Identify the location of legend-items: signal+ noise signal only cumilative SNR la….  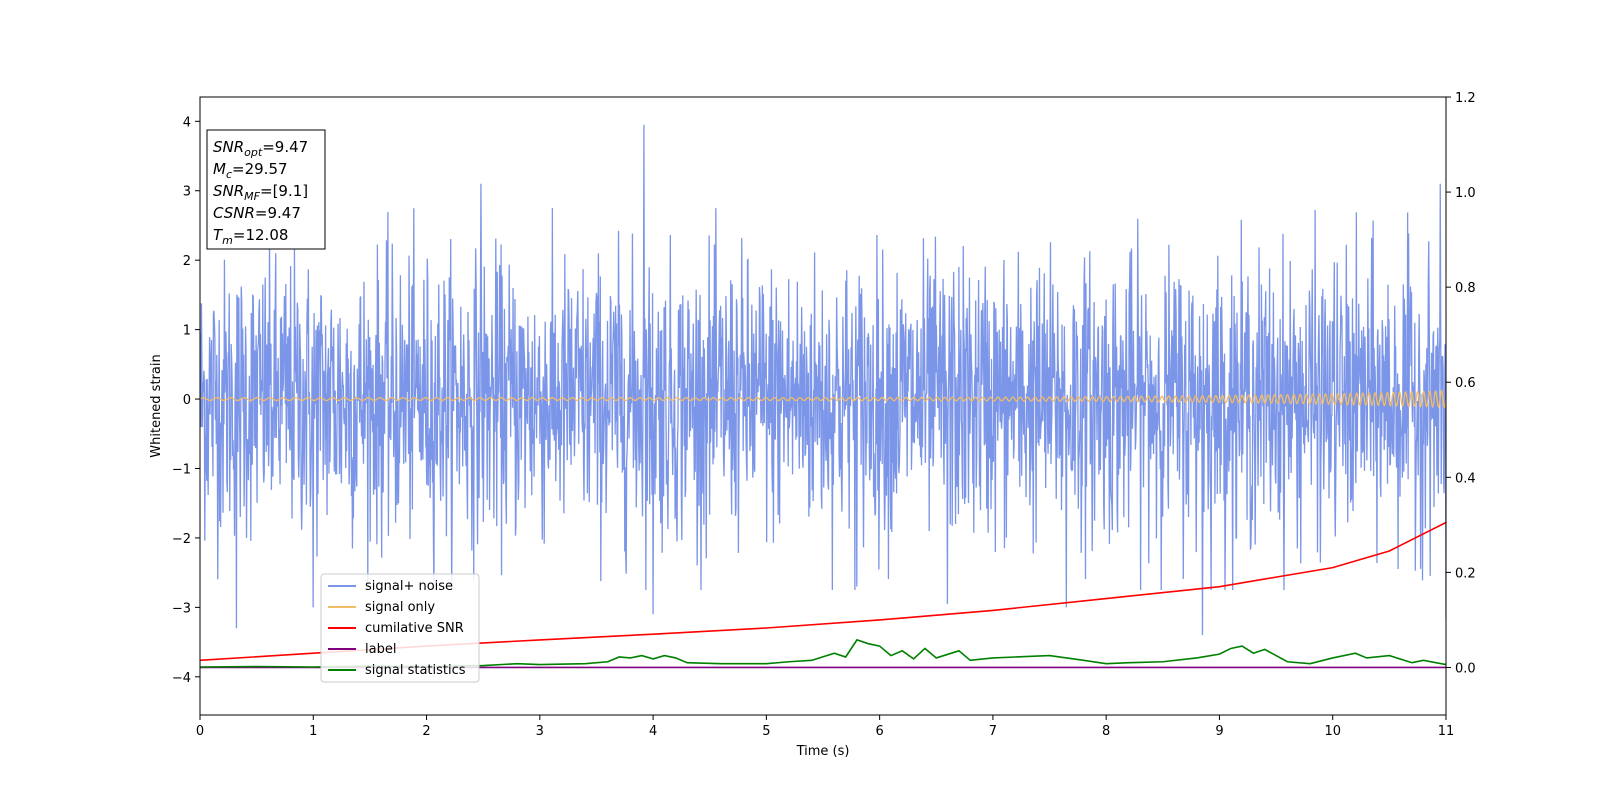
(397, 628).